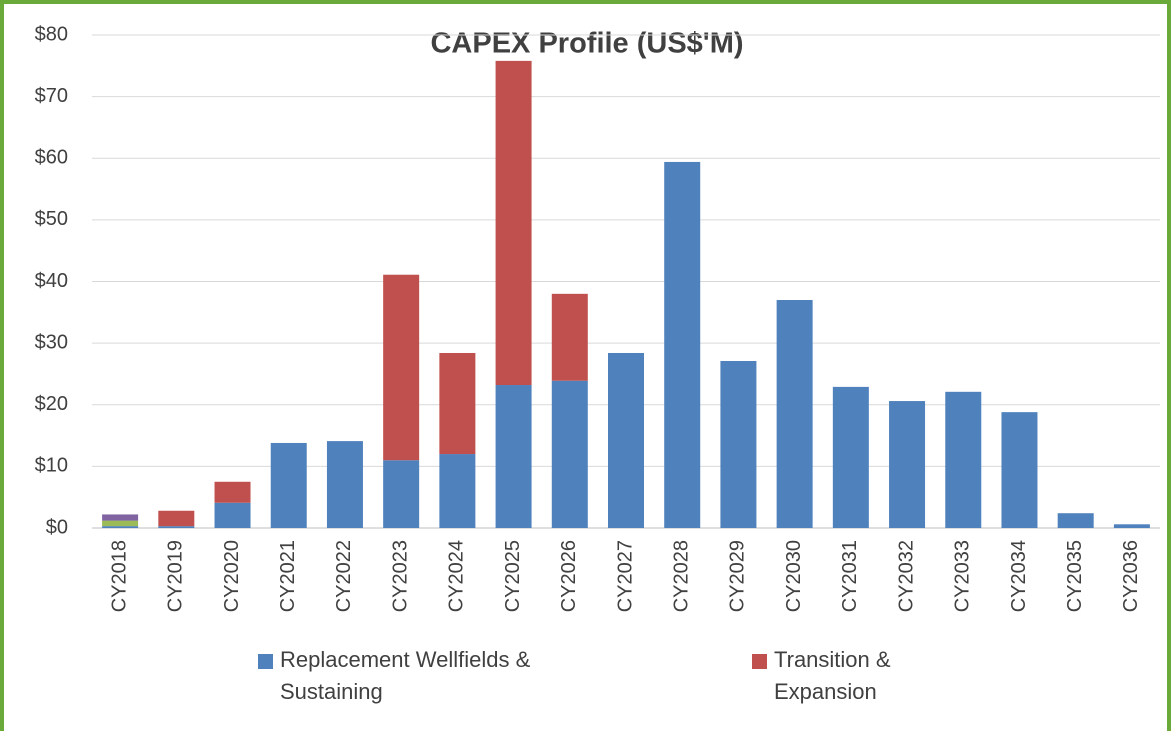 The image size is (1171, 731). I want to click on y-tick-label: $10, so click(51, 466).